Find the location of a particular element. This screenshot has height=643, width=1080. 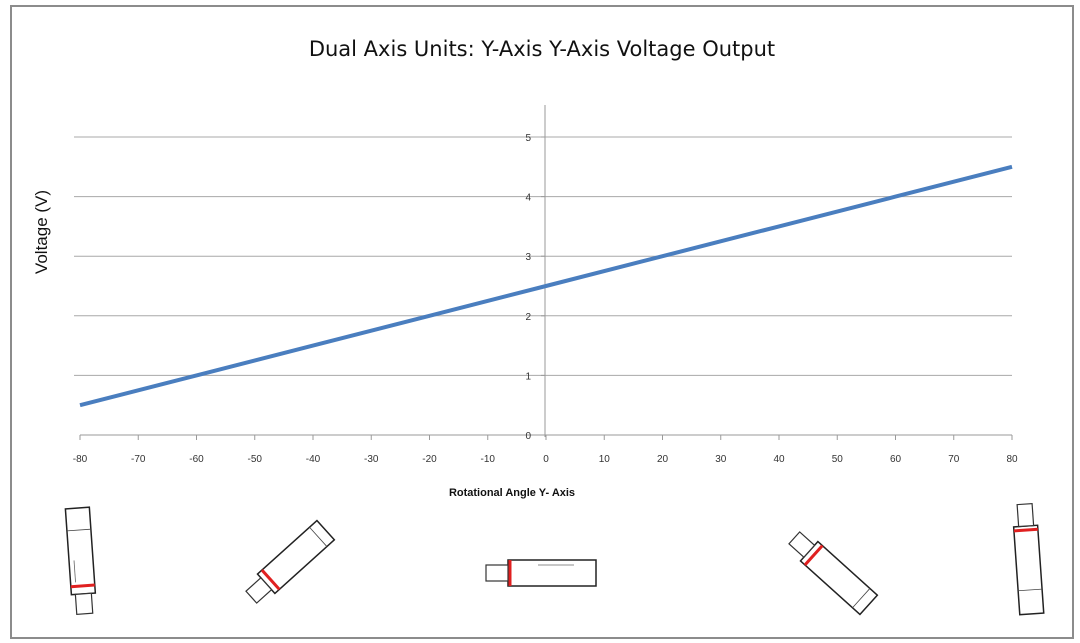

y-tick-label: 3 is located at coordinates (528, 257).